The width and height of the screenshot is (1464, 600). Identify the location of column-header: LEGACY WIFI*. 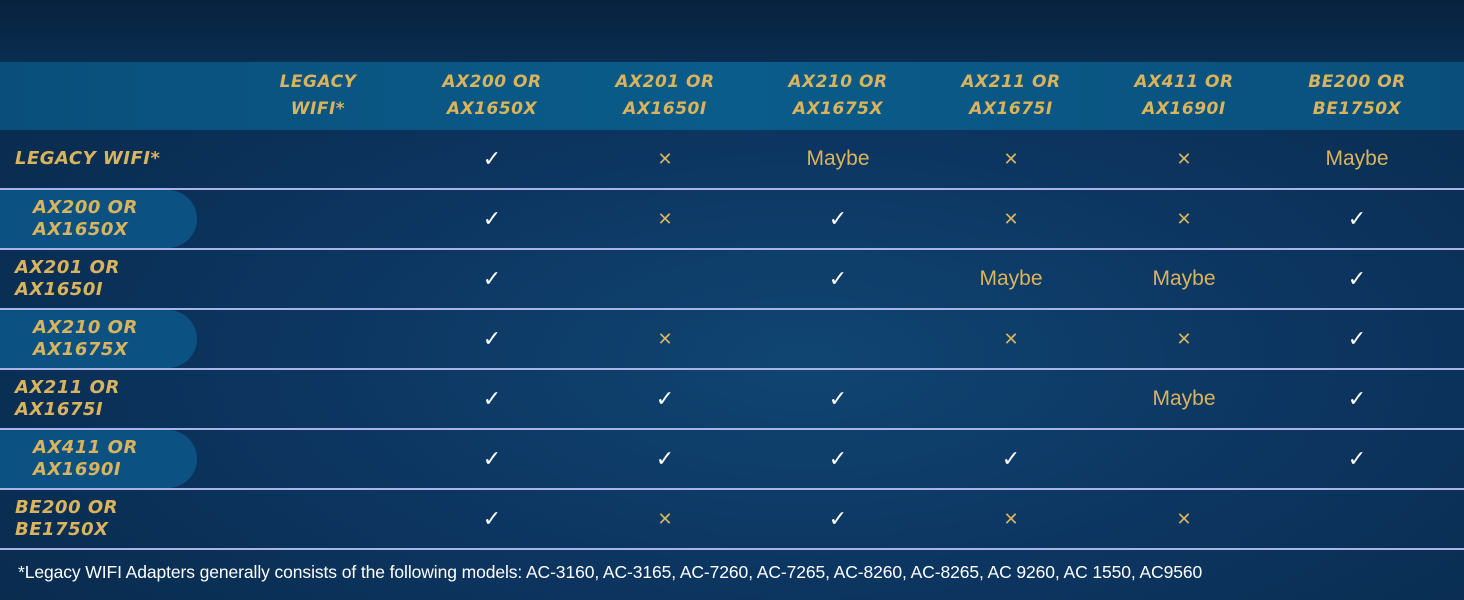
(318, 95).